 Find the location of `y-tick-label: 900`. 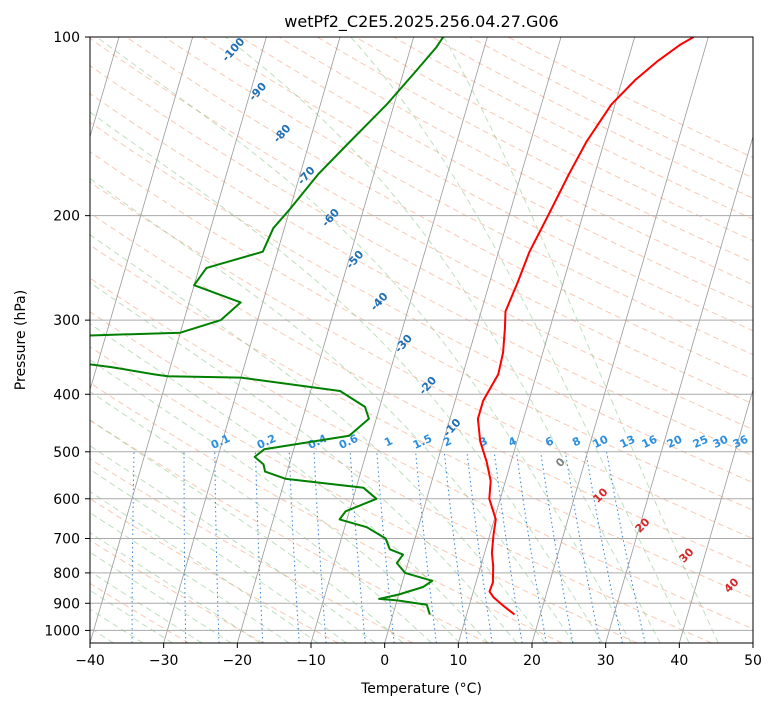

y-tick-label: 900 is located at coordinates (66, 604).